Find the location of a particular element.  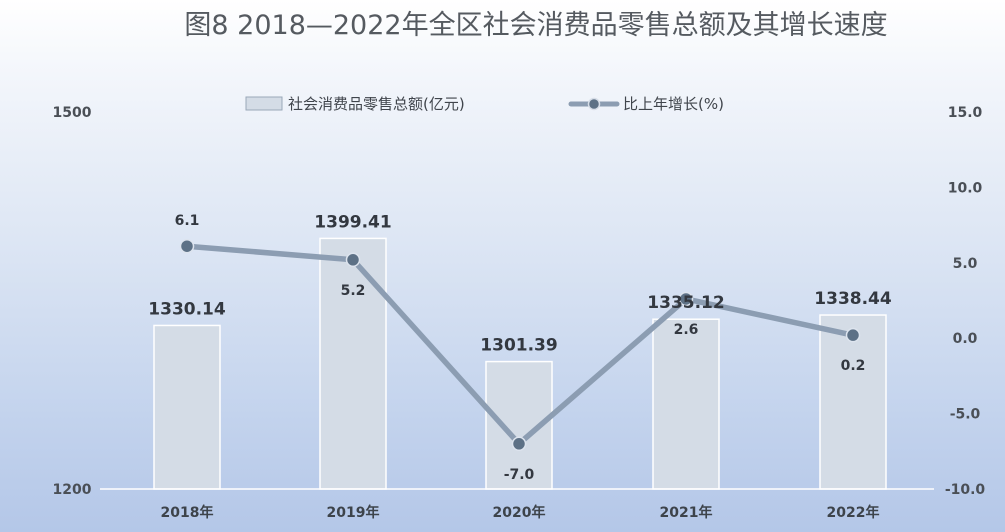

x-tick-label: 2021年 is located at coordinates (686, 512).